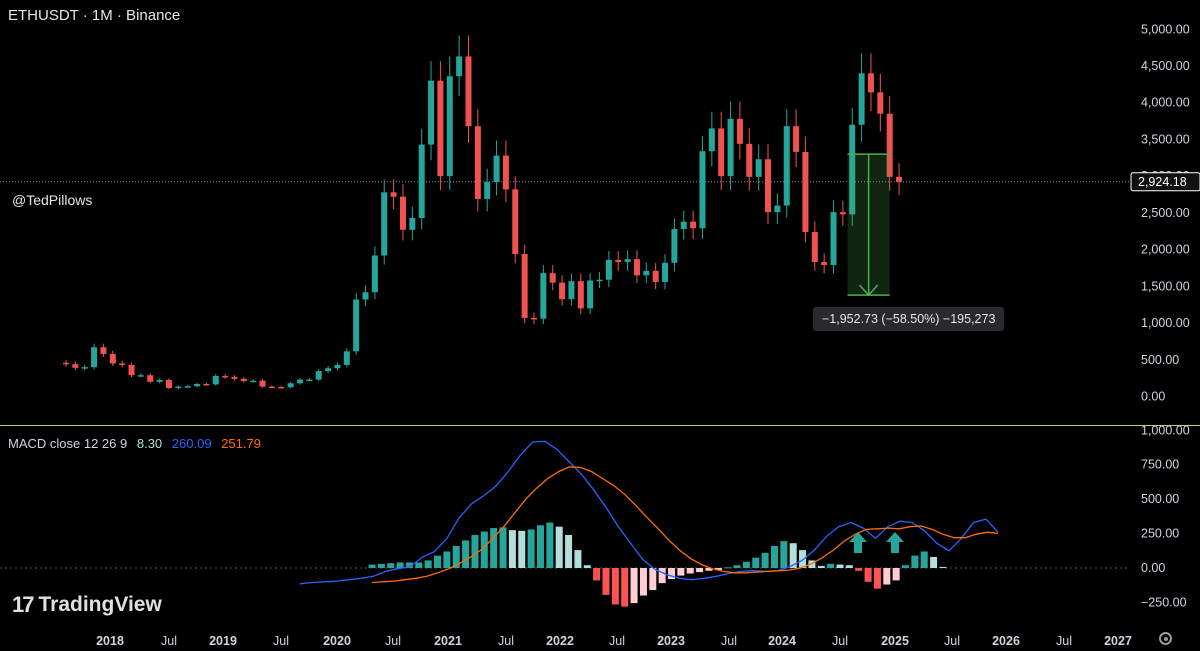 The height and width of the screenshot is (651, 1200). What do you see at coordinates (1164, 602) in the screenshot?
I see `macd-tick-label: −250.00` at bounding box center [1164, 602].